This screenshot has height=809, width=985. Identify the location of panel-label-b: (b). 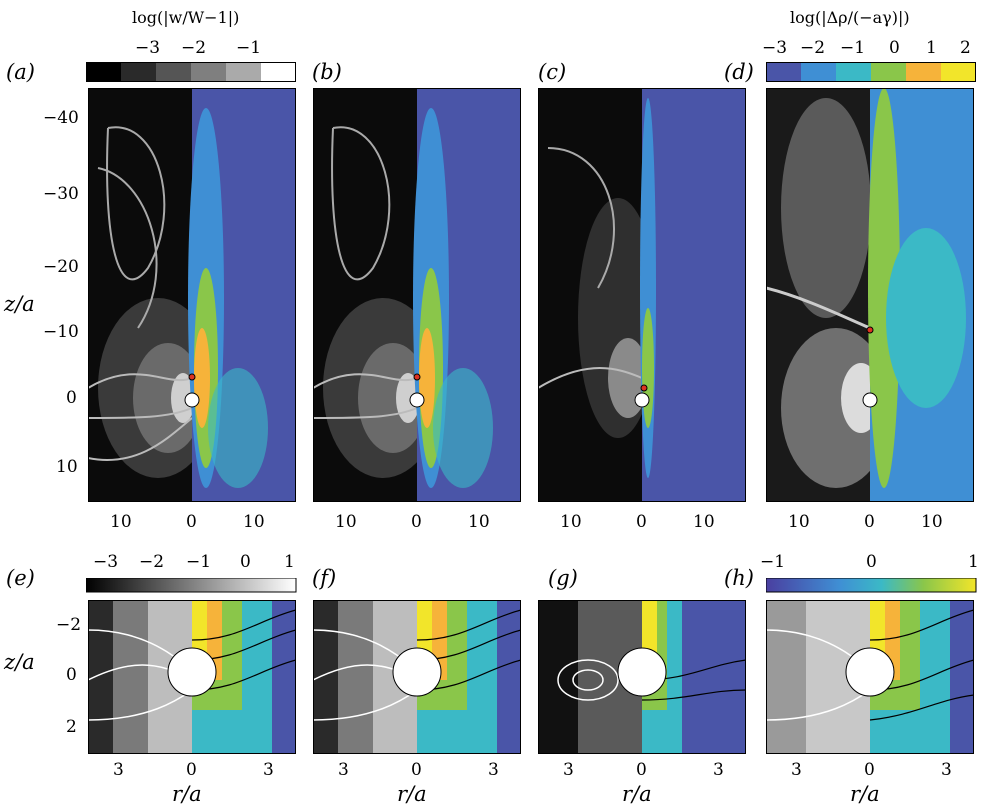
(327, 72).